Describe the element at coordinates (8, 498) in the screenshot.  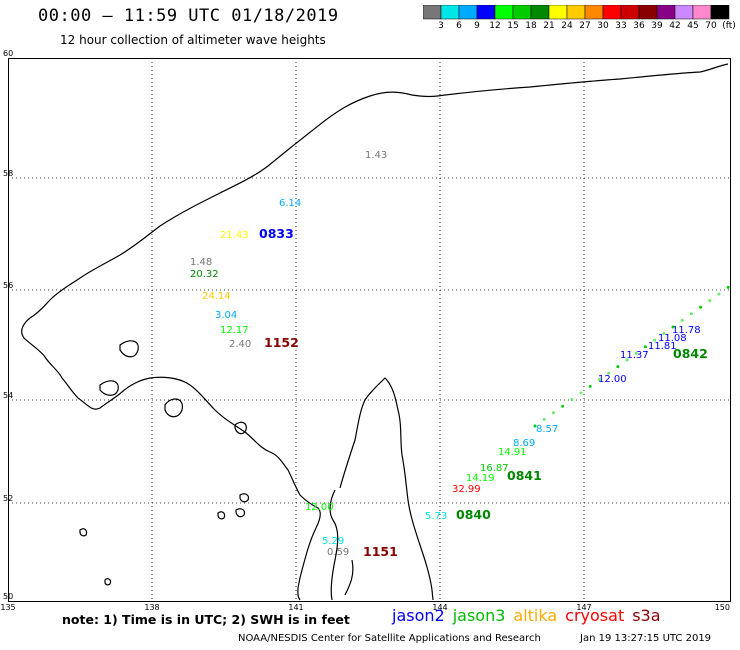
I see `lat-tick-label: 52` at that location.